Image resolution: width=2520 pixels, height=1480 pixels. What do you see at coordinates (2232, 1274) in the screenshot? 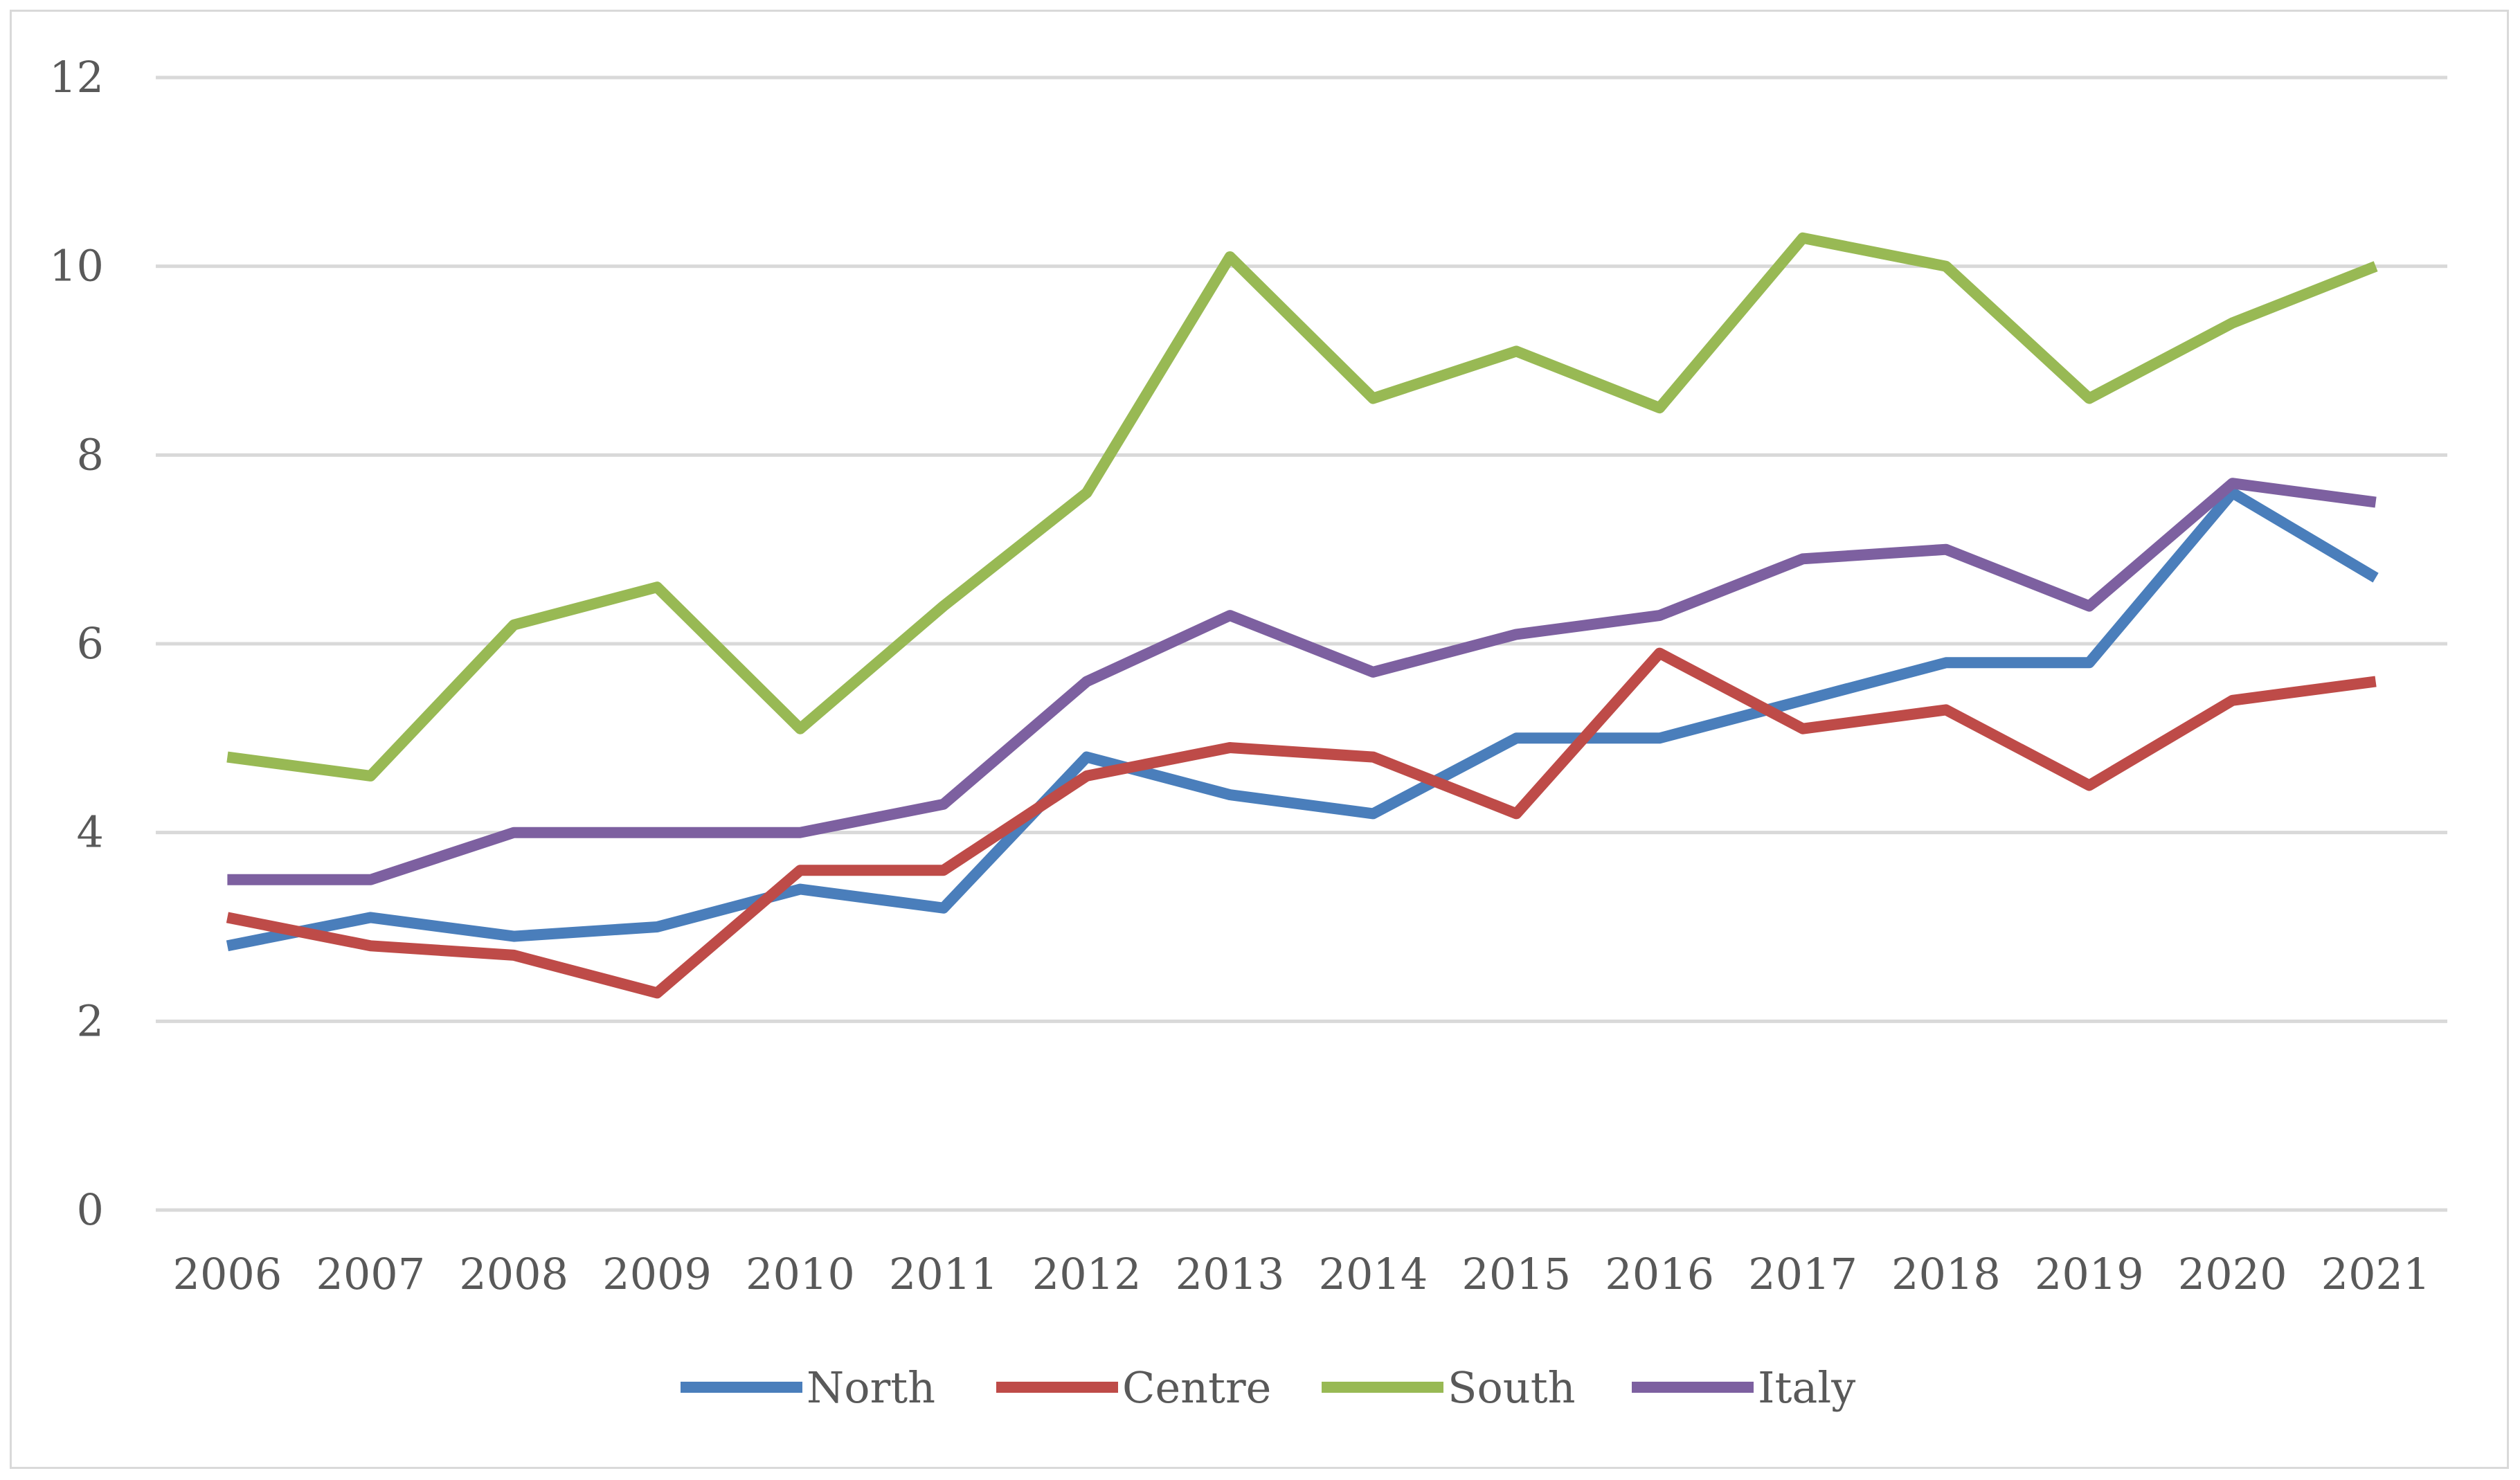
I see `x-tick-label: 2020` at bounding box center [2232, 1274].